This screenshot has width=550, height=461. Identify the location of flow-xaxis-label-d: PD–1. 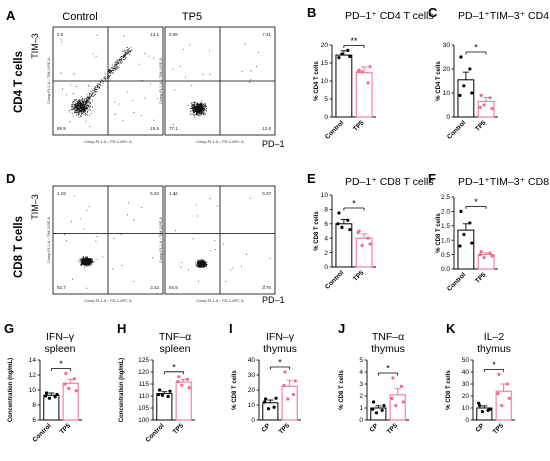
(273, 300).